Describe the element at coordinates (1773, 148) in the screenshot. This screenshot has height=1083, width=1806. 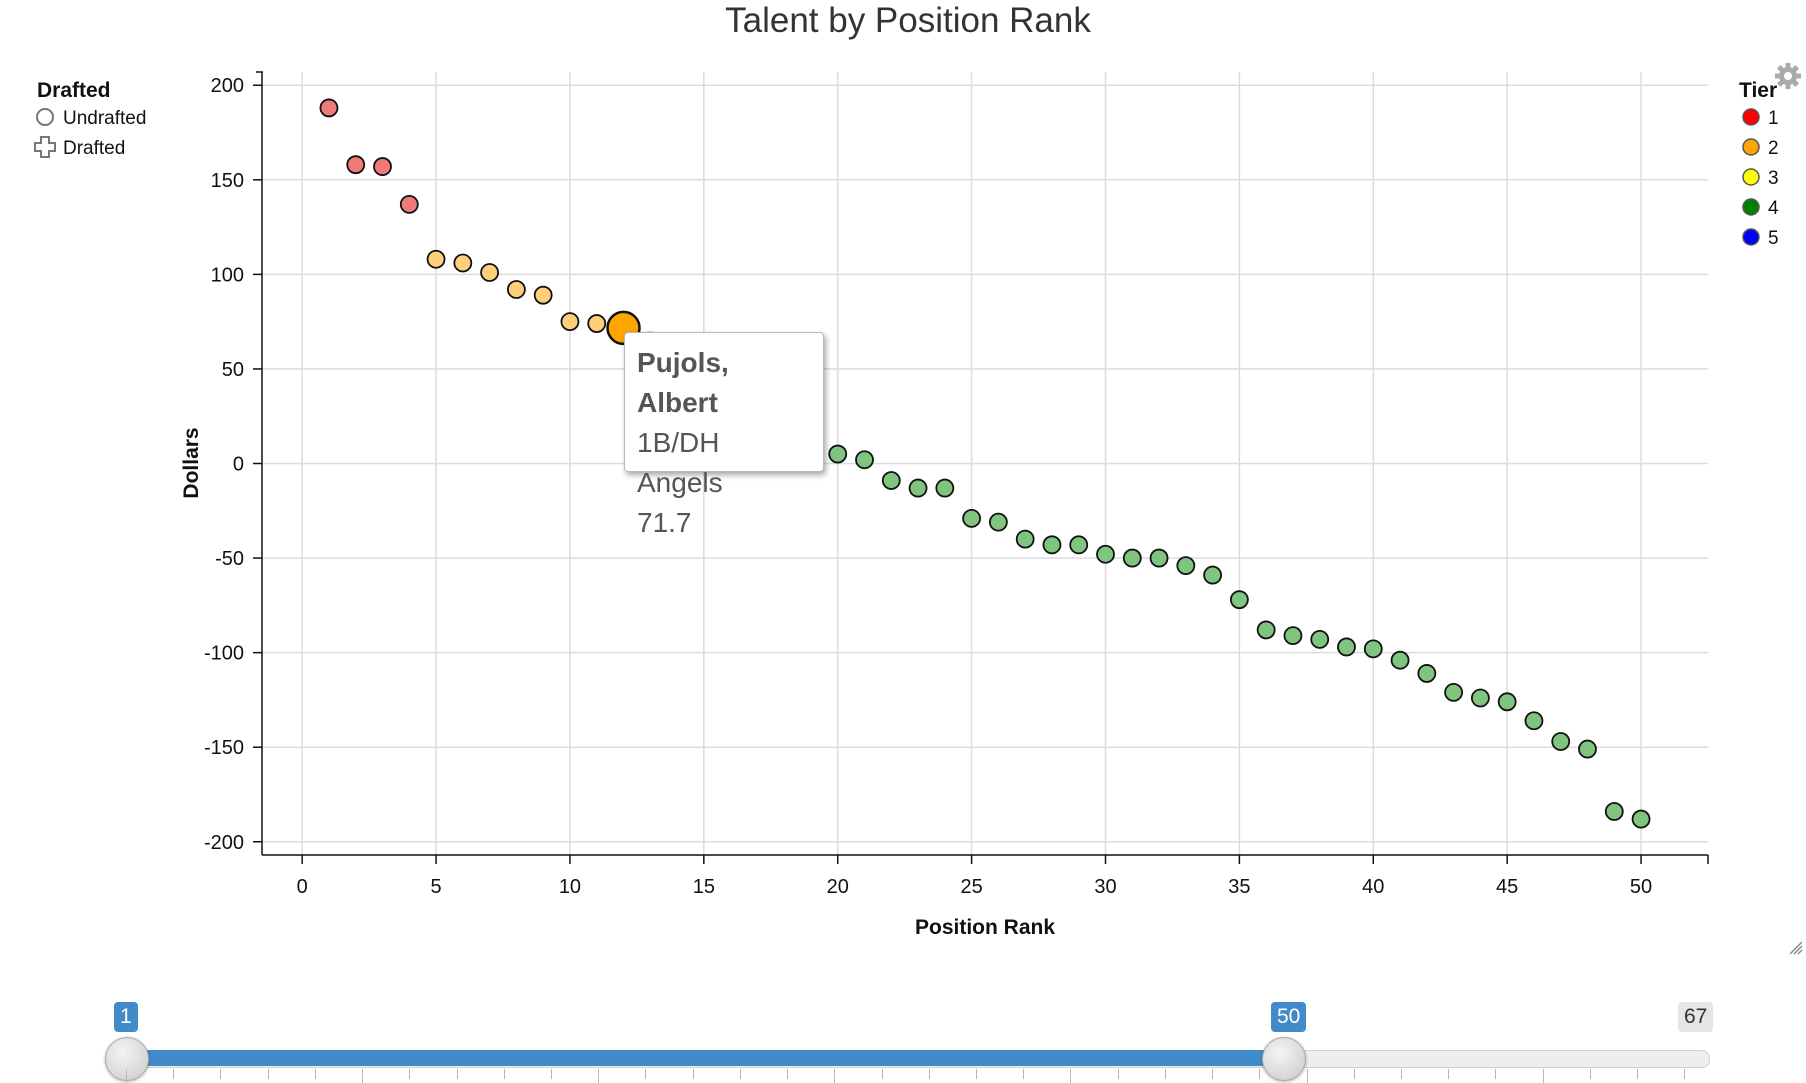
I see `tier-legend-label: 2` at that location.